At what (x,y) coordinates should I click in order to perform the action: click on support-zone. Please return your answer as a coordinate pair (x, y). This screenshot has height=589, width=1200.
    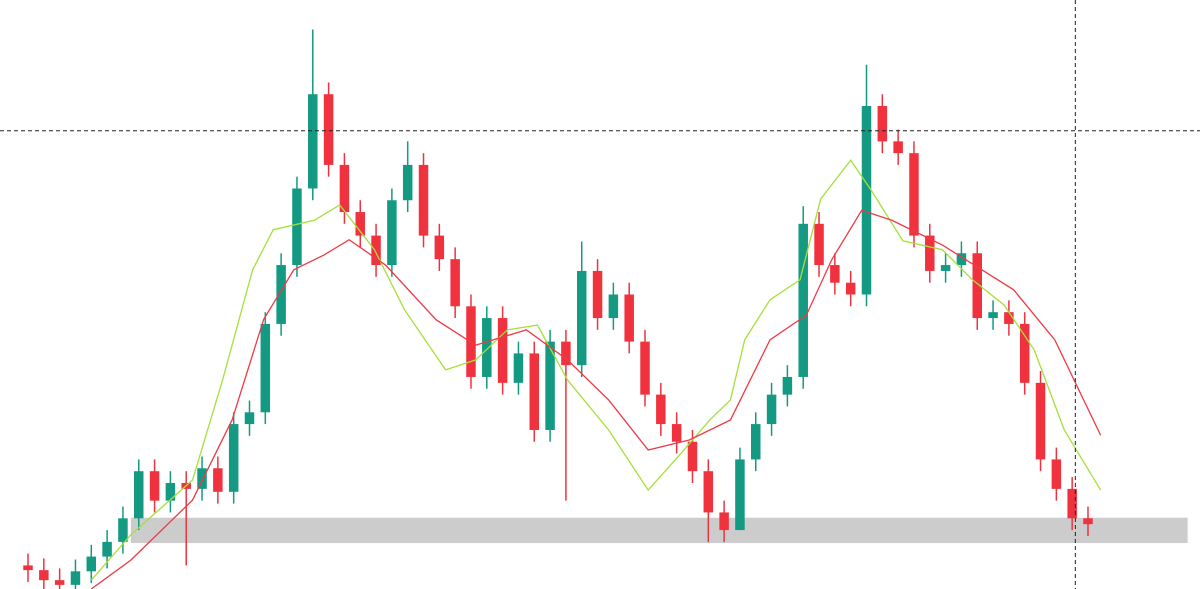
    Looking at the image, I should click on (659, 530).